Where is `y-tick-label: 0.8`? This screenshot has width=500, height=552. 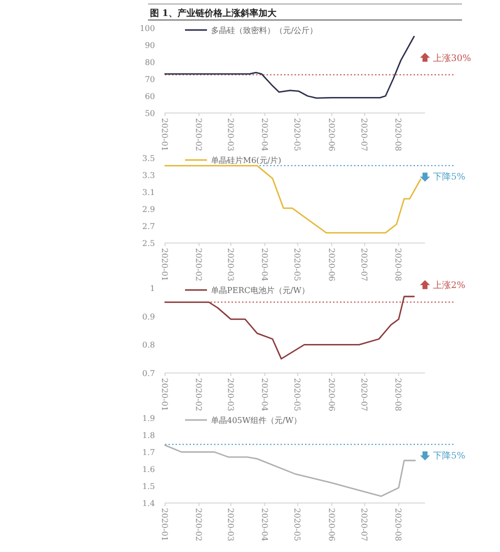 y-tick-label: 0.8 is located at coordinates (148, 345).